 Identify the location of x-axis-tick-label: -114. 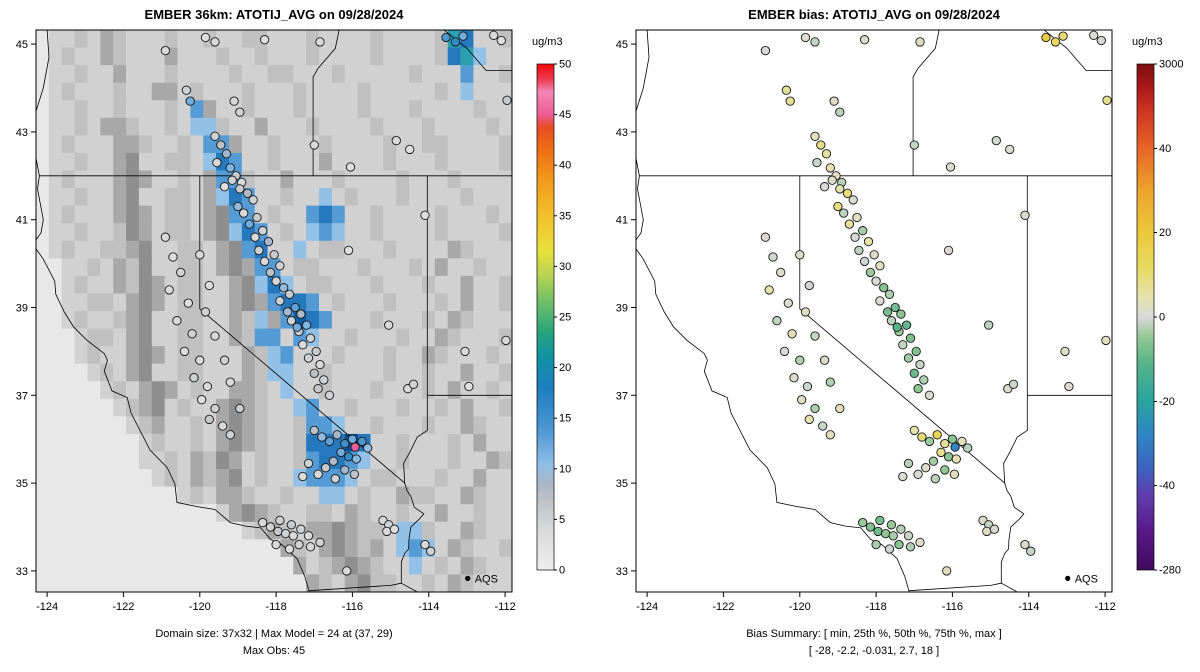
(428, 607).